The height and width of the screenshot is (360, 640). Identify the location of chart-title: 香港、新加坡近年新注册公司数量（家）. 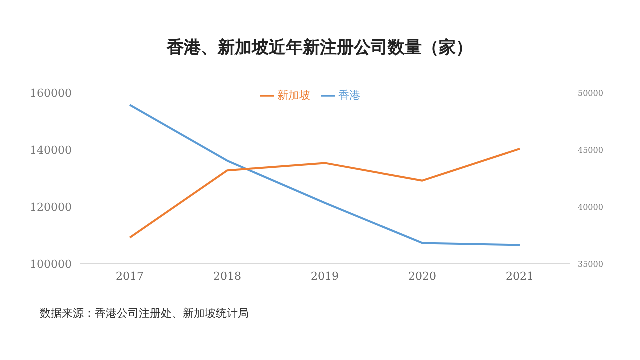
(320, 47).